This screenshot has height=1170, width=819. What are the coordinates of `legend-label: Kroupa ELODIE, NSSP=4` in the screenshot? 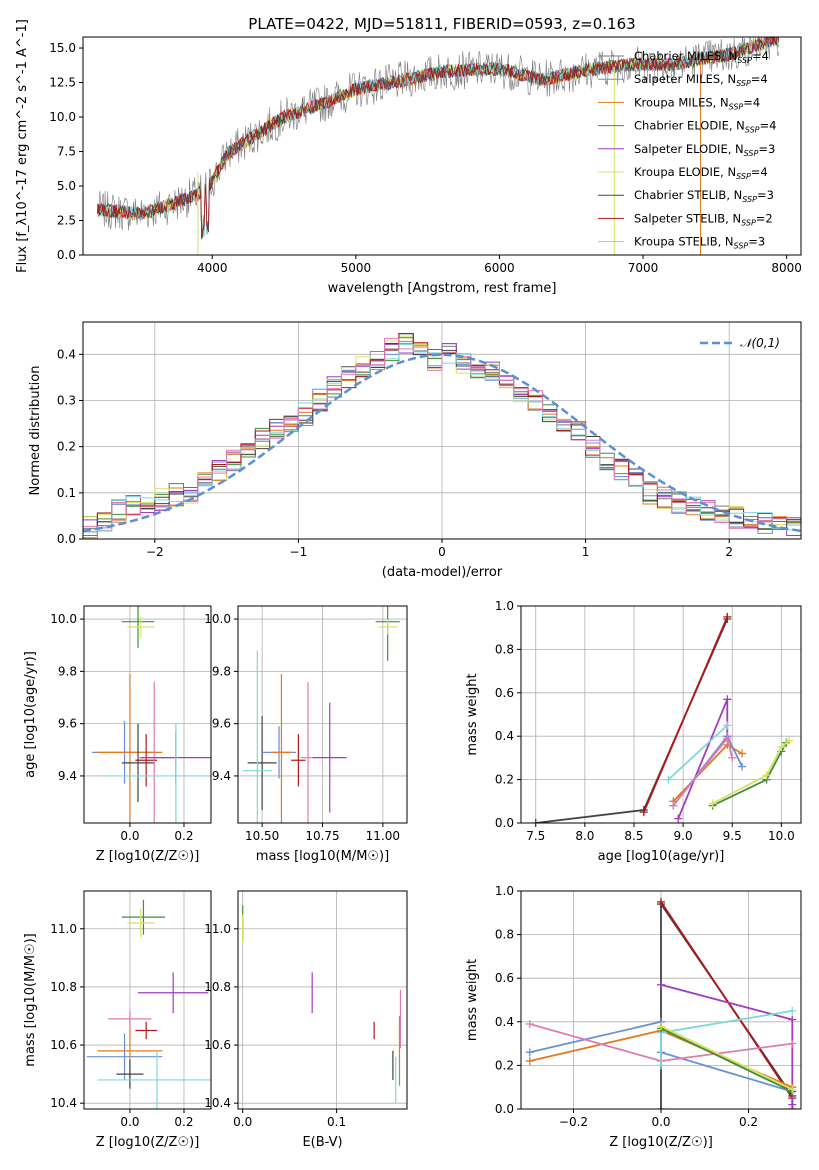 It's located at (701, 173).